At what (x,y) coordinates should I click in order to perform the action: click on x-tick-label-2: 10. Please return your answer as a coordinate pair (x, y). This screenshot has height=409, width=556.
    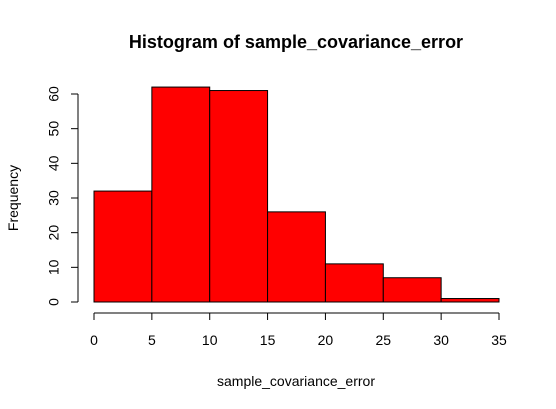
    Looking at the image, I should click on (210, 340).